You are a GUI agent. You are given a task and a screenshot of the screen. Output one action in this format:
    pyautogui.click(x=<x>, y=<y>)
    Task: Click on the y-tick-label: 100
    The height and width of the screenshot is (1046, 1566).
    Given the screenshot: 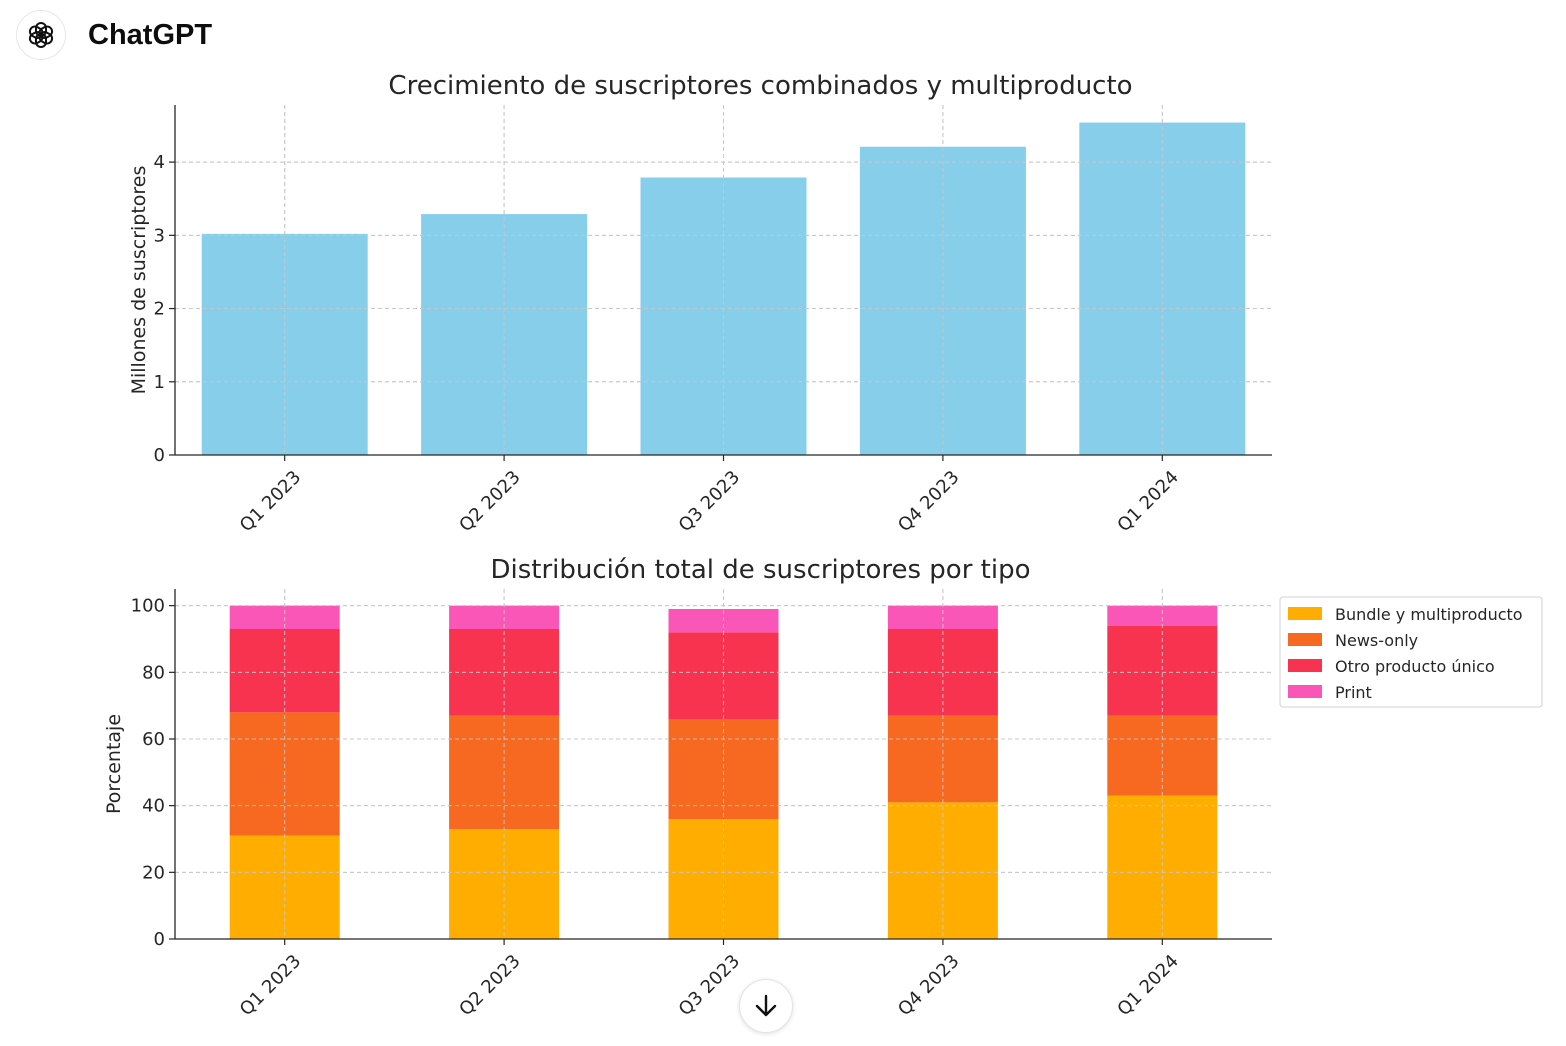 What is the action you would take?
    pyautogui.click(x=148, y=606)
    